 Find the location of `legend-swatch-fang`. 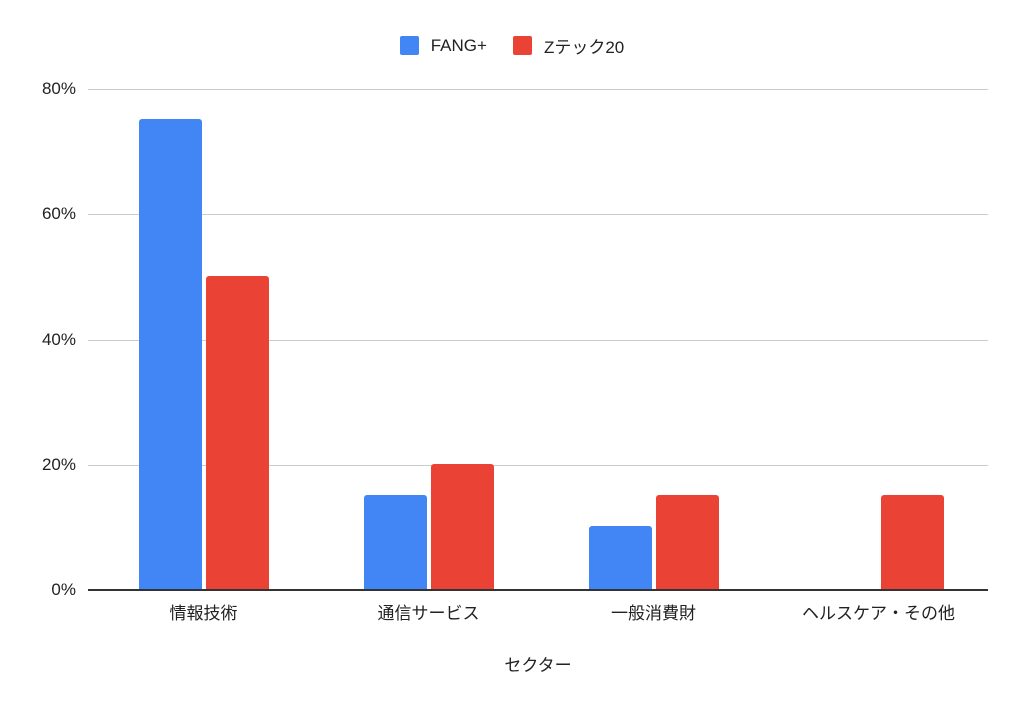

legend-swatch-fang is located at coordinates (409, 45).